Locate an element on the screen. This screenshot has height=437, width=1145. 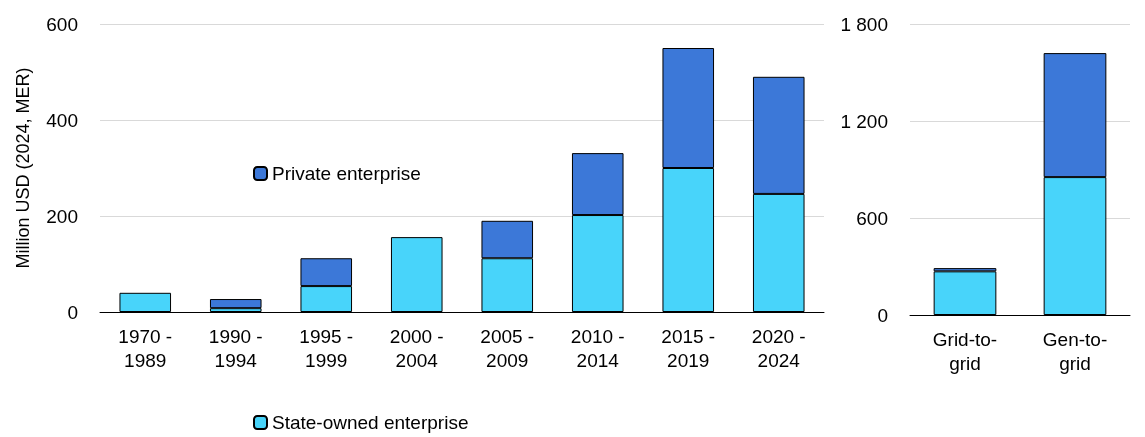
x-tick-label: 2005 - 2009 is located at coordinates (507, 348).